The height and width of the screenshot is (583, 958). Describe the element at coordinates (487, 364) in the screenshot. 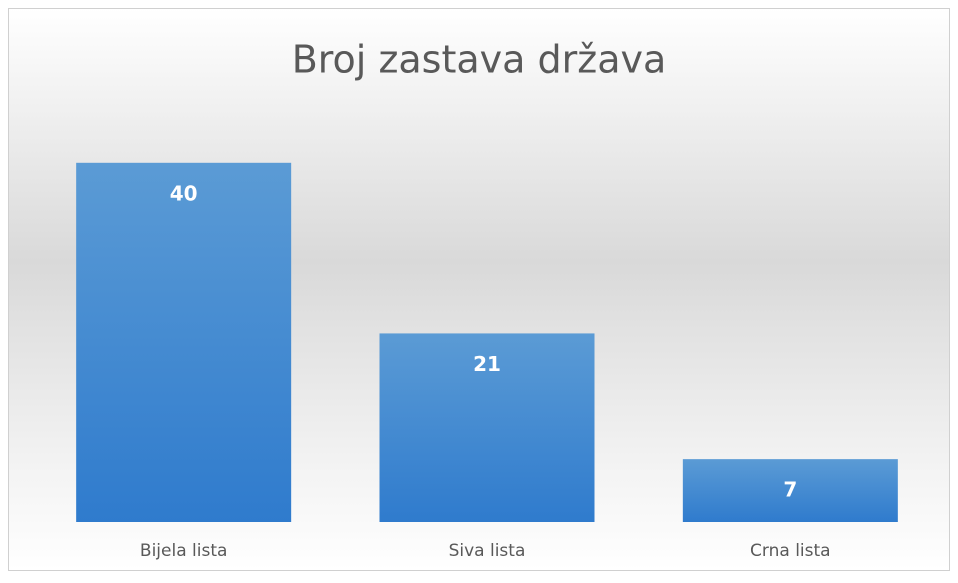

I see `data-label: 21` at that location.